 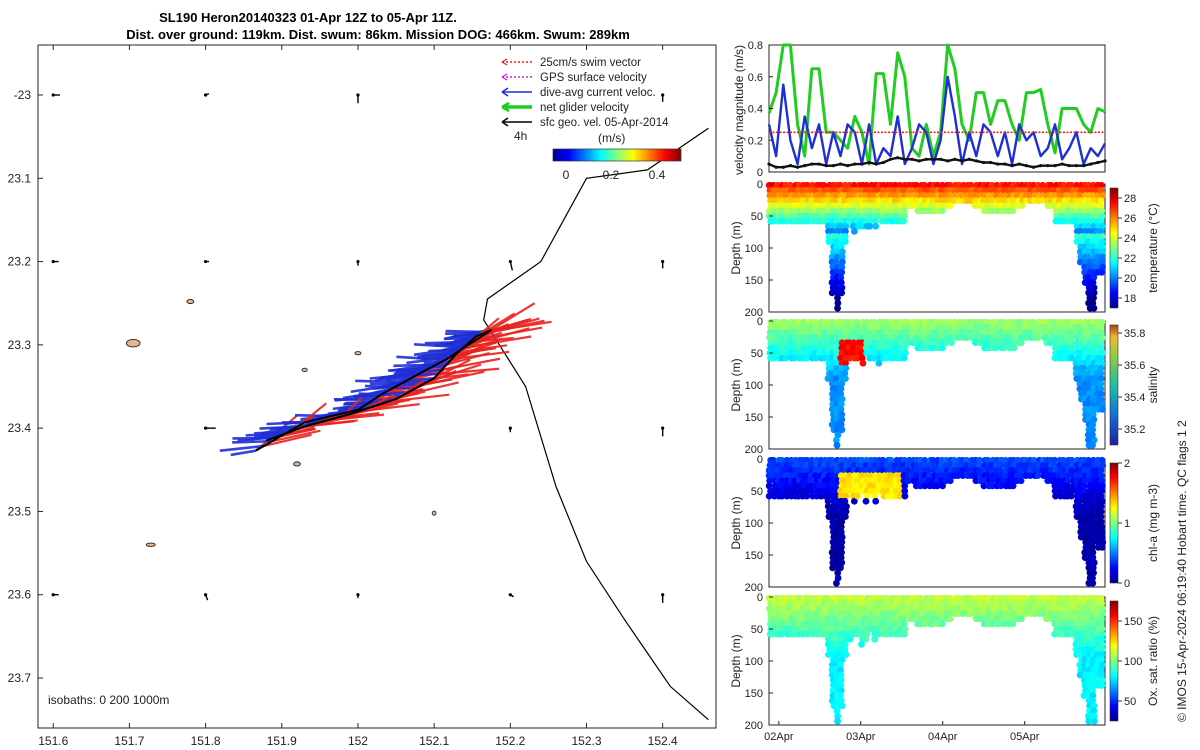 I want to click on colorbar-tick-label: 35.6, so click(x=1134, y=366).